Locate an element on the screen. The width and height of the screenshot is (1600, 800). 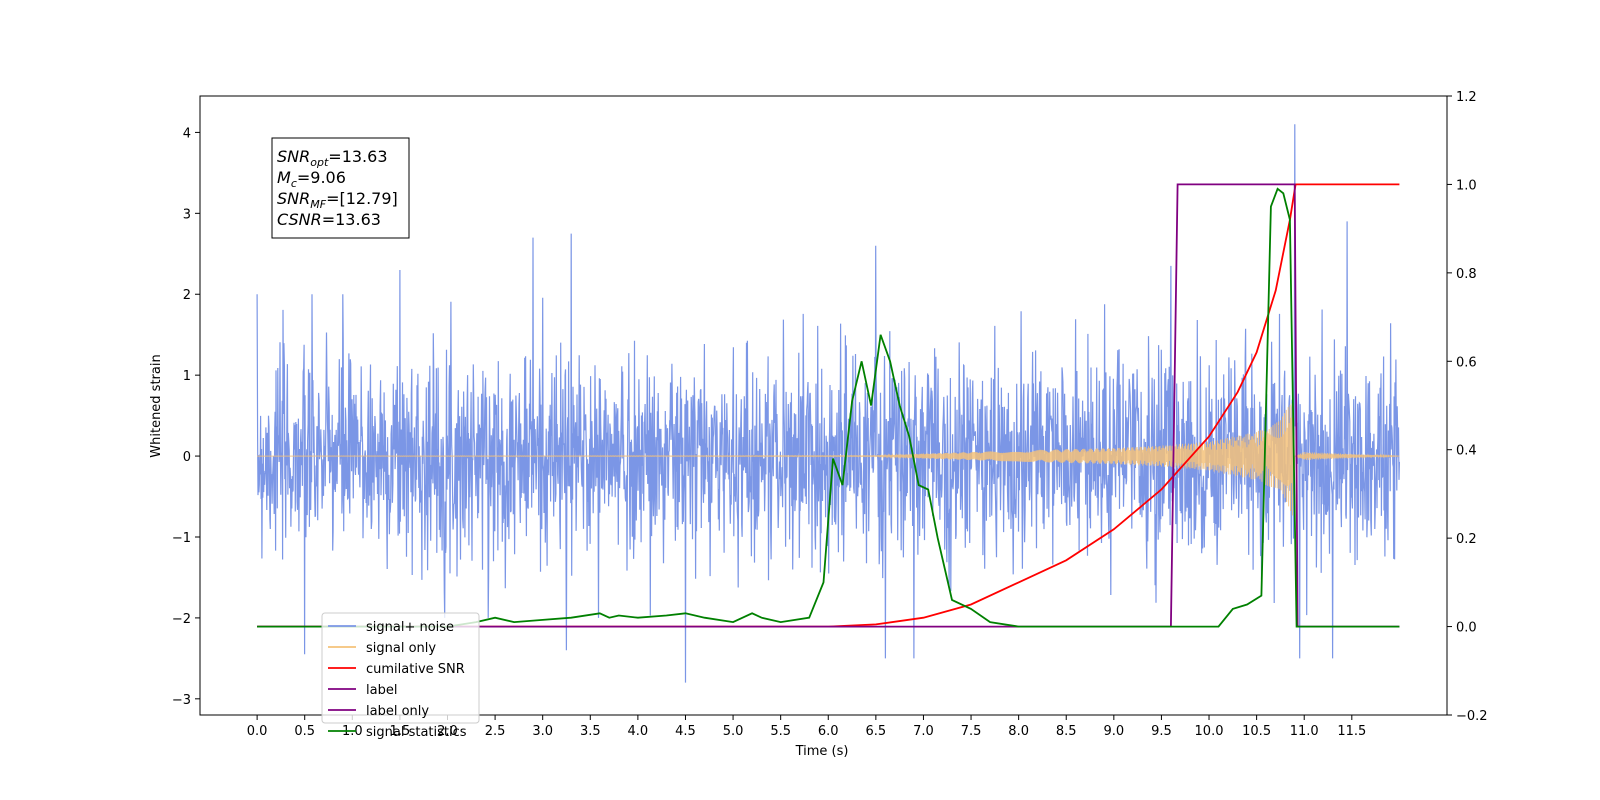
x-axis-label: Time (s) is located at coordinates (822, 751).